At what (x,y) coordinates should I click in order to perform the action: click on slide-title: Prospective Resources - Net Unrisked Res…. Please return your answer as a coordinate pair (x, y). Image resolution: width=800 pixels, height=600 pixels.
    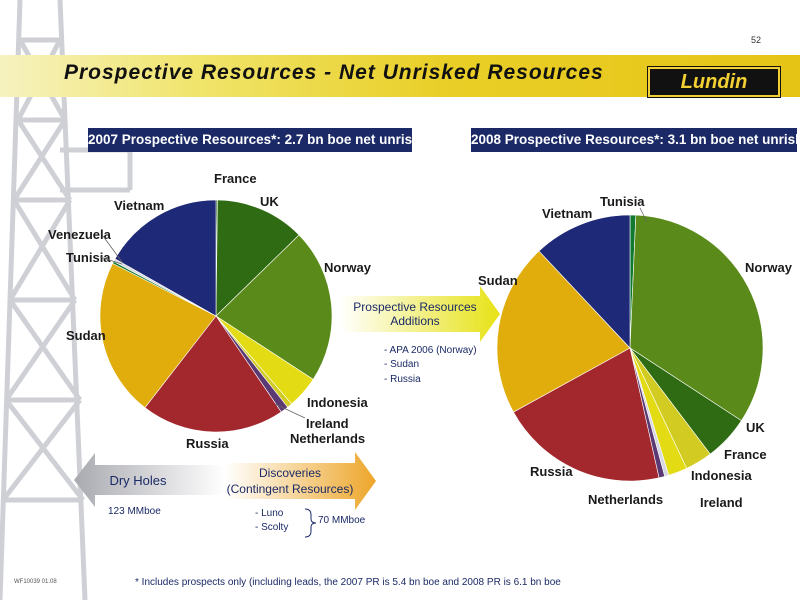
    Looking at the image, I should click on (334, 72).